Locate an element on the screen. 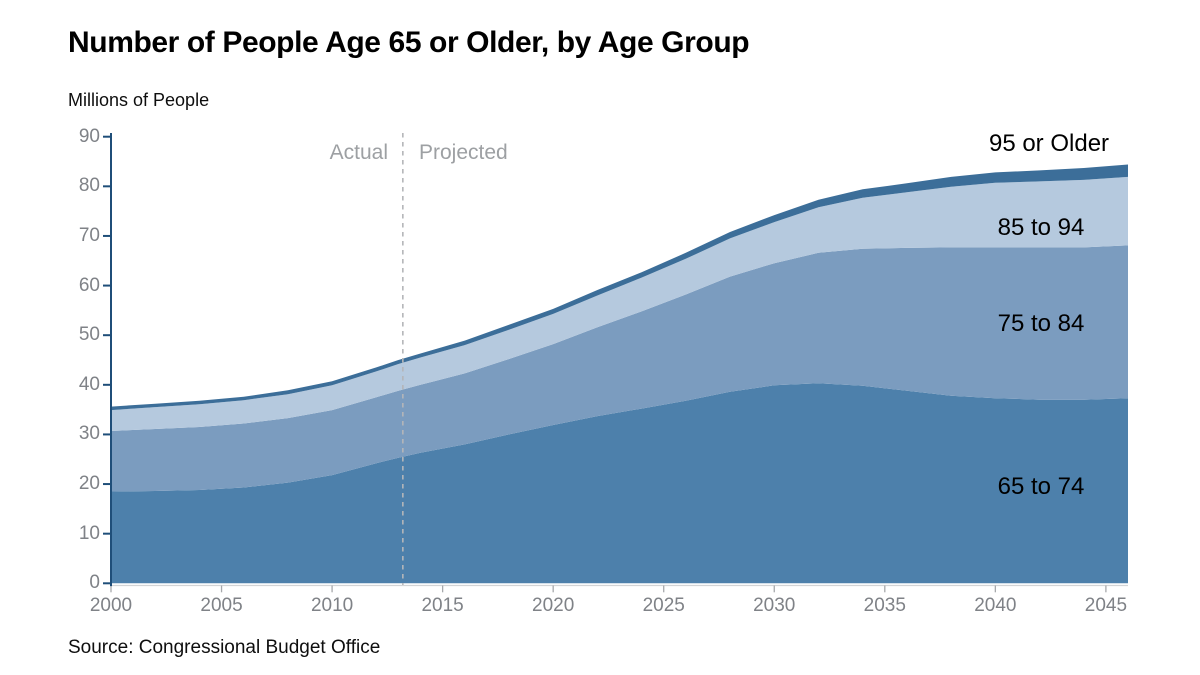  y-tick-label: 20 is located at coordinates (89, 484).